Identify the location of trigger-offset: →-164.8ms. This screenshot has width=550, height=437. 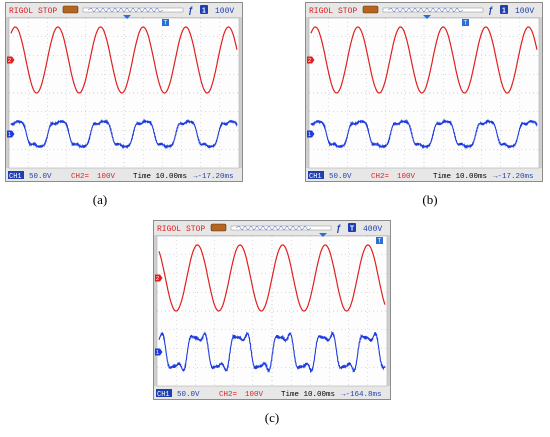
(361, 395).